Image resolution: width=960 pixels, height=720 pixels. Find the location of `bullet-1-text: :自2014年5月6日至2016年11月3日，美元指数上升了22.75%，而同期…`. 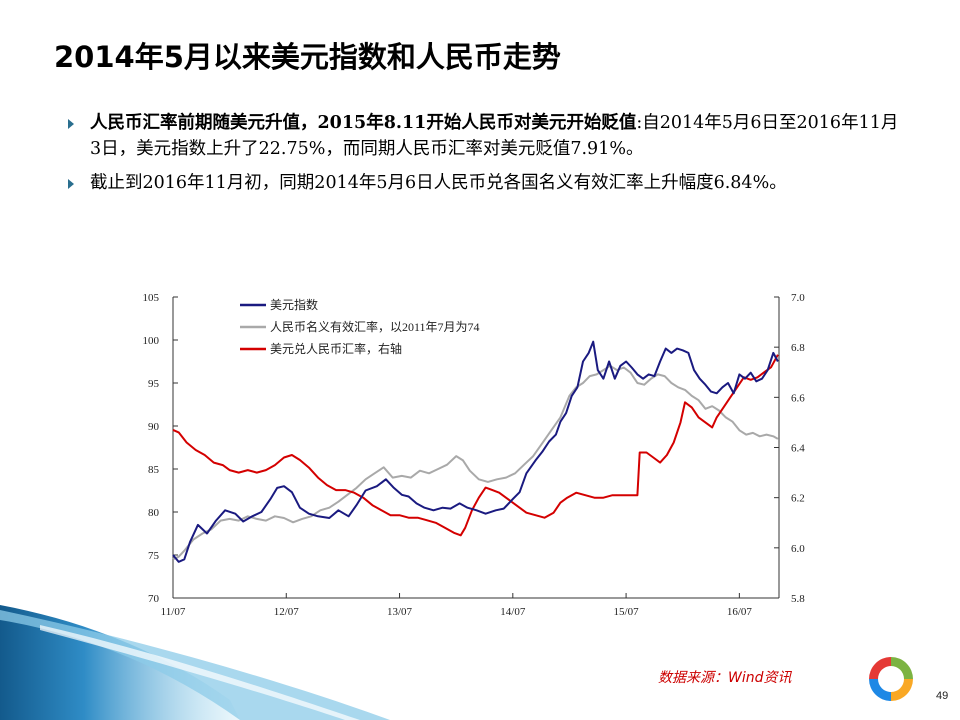

bullet-1-text: :自2014年5月6日至2016年11月3日，美元指数上升了22.75%，而同期… is located at coordinates (494, 136).